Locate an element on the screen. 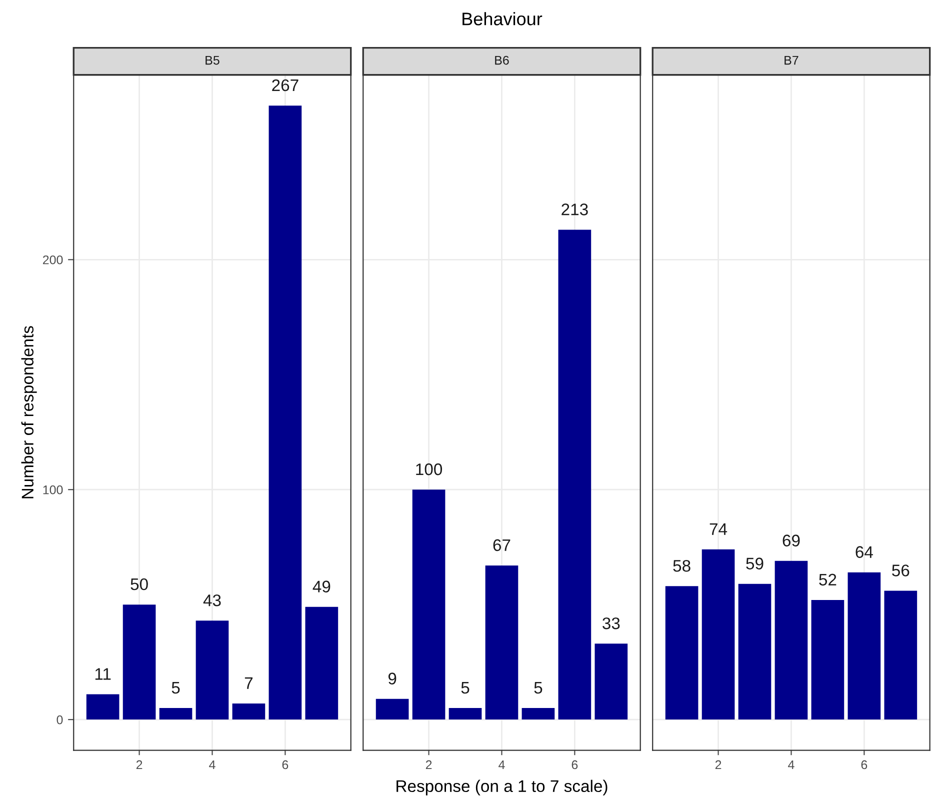  data-label: 11 is located at coordinates (103, 674).